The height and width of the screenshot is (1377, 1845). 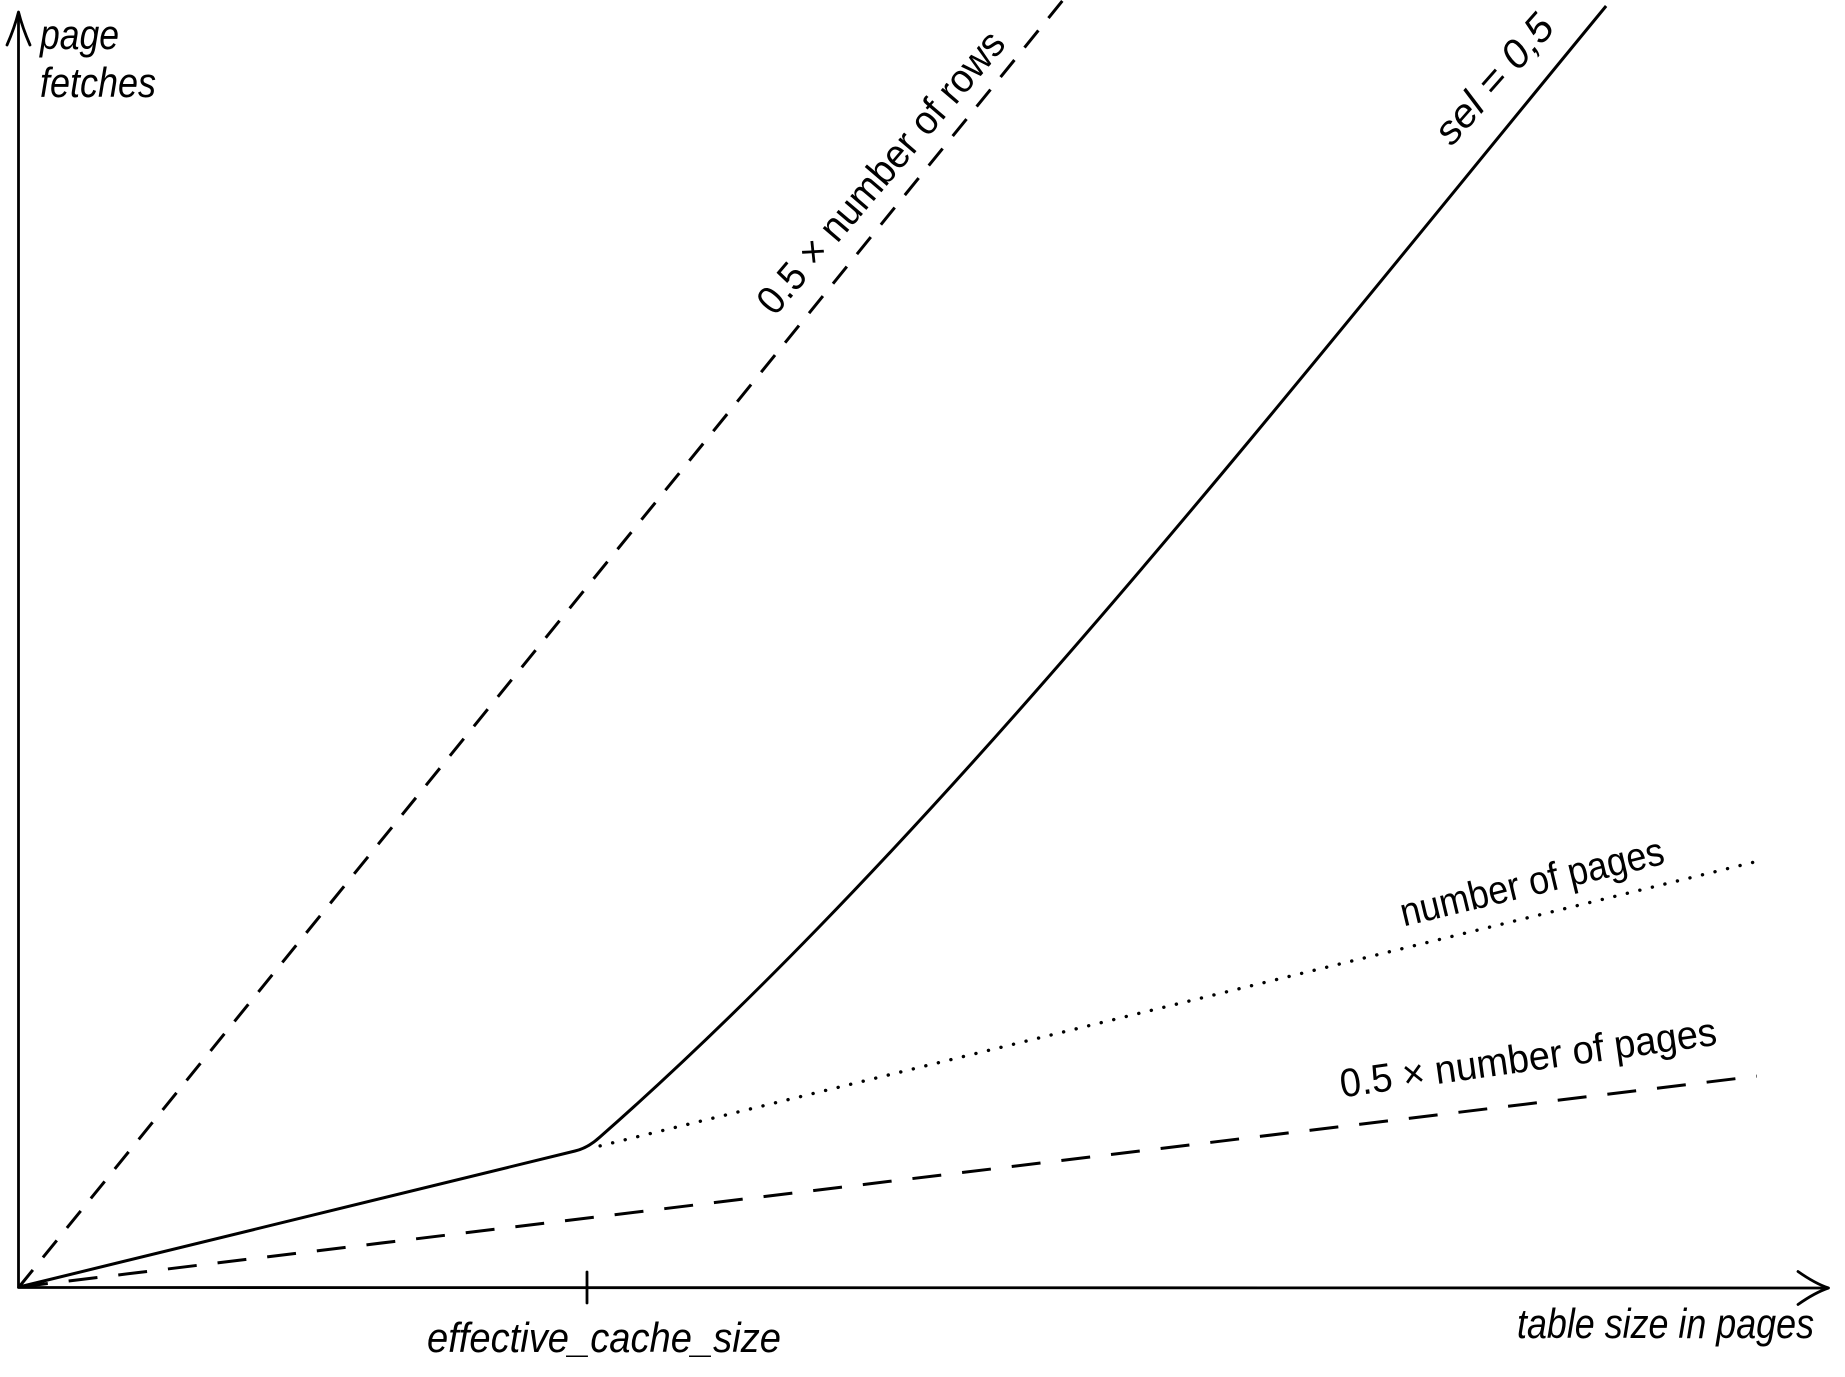 What do you see at coordinates (18, 28) in the screenshot?
I see `y-axis-arrowhead-icon` at bounding box center [18, 28].